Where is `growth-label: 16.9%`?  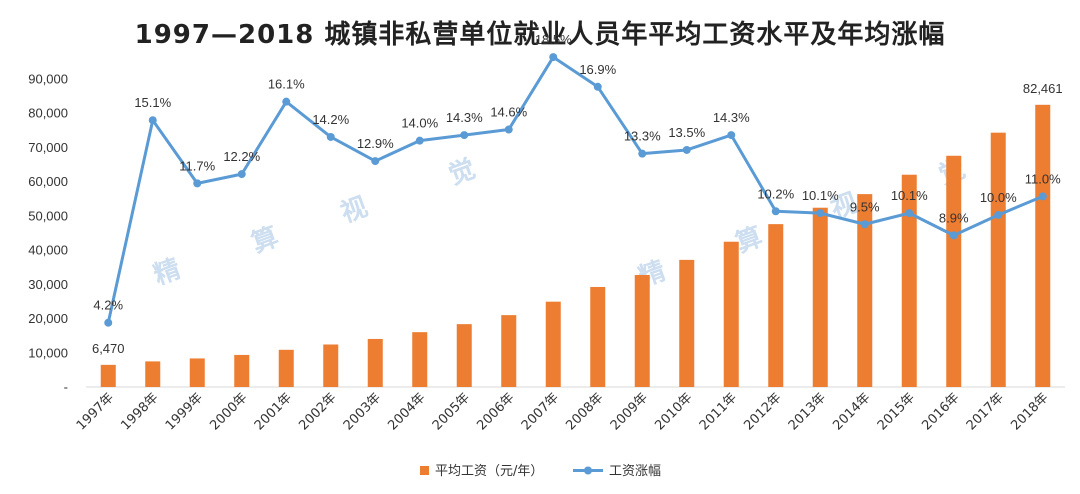
growth-label: 16.9% is located at coordinates (597, 69).